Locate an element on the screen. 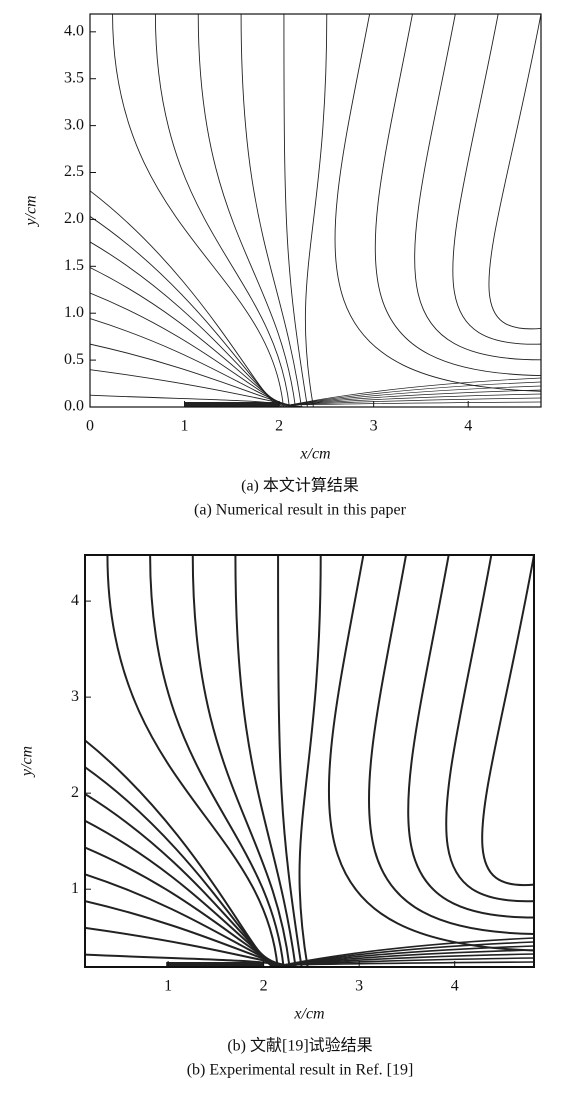 Image resolution: width=561 pixels, height=1114 pixels. y-tick-label: 0.5 is located at coordinates (74, 359).